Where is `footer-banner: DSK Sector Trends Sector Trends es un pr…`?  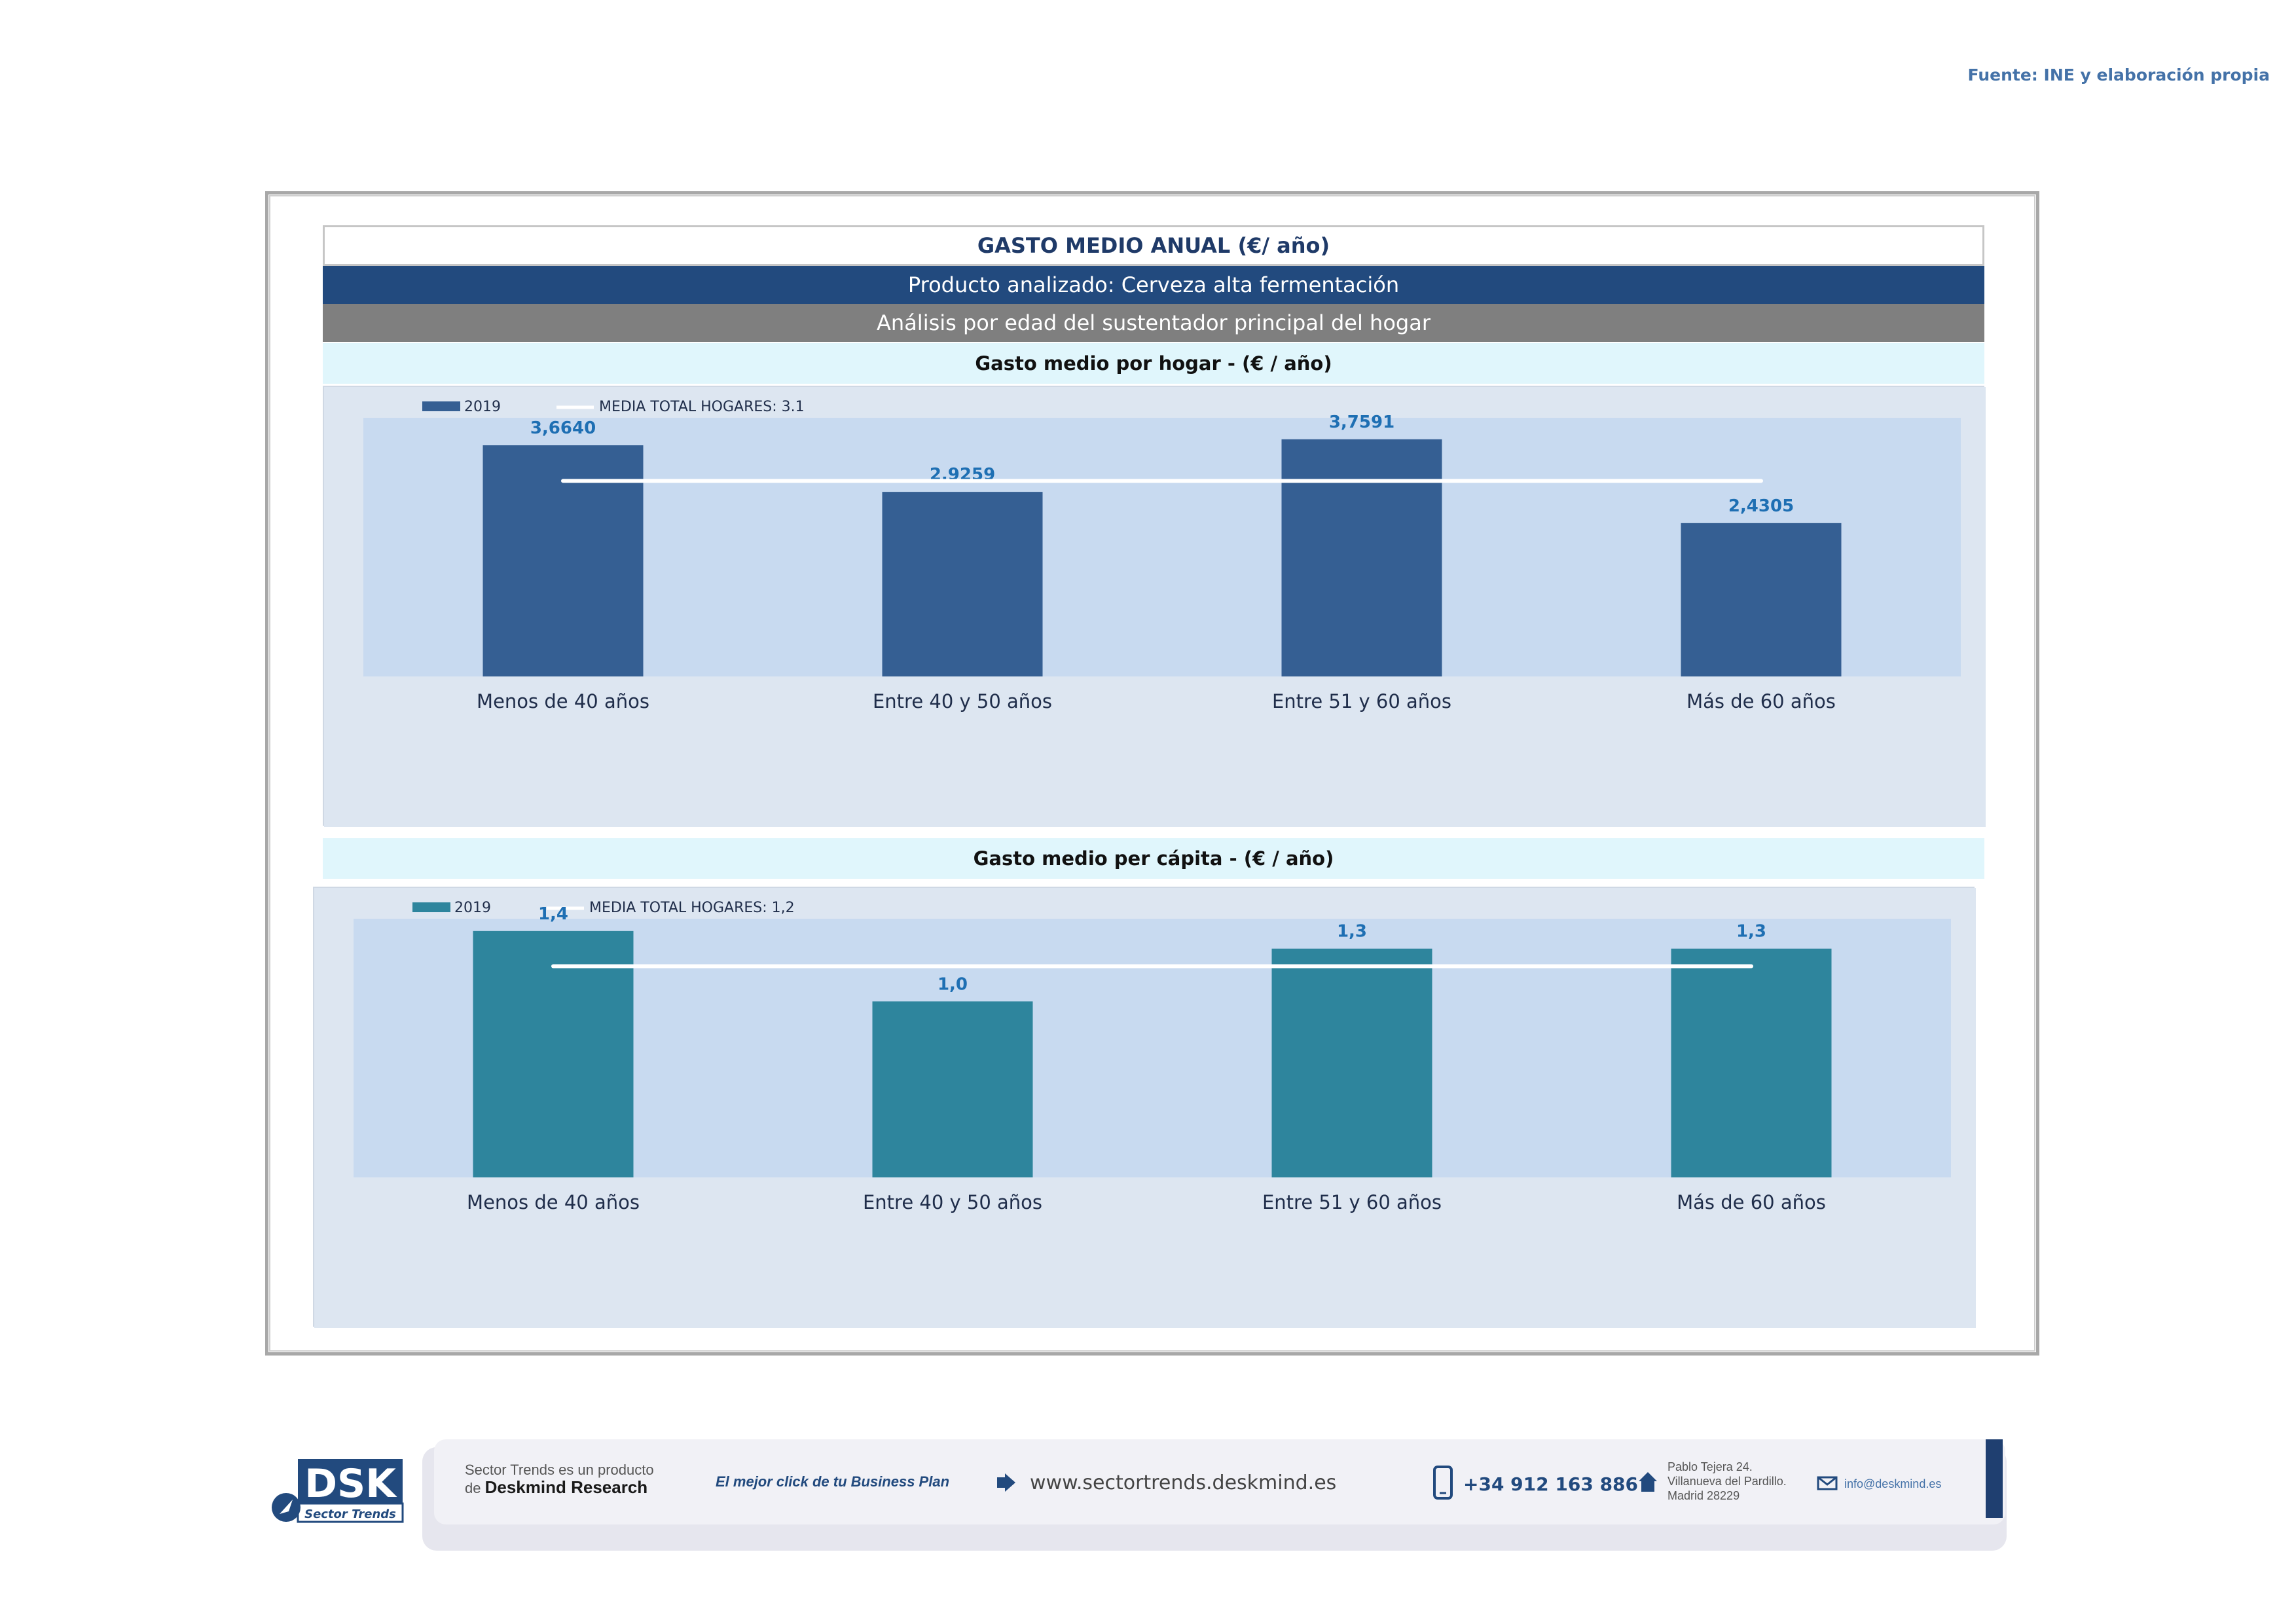
footer-banner: DSK Sector Trends Sector Trends es un pr… is located at coordinates (1142, 1494).